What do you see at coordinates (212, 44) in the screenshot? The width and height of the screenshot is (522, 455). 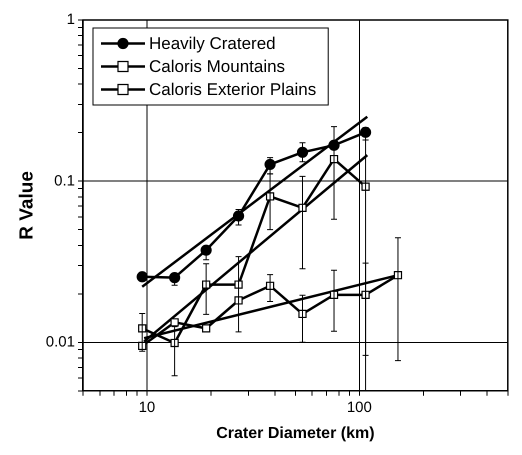 I see `legend-label: Heavily Cratered` at bounding box center [212, 44].